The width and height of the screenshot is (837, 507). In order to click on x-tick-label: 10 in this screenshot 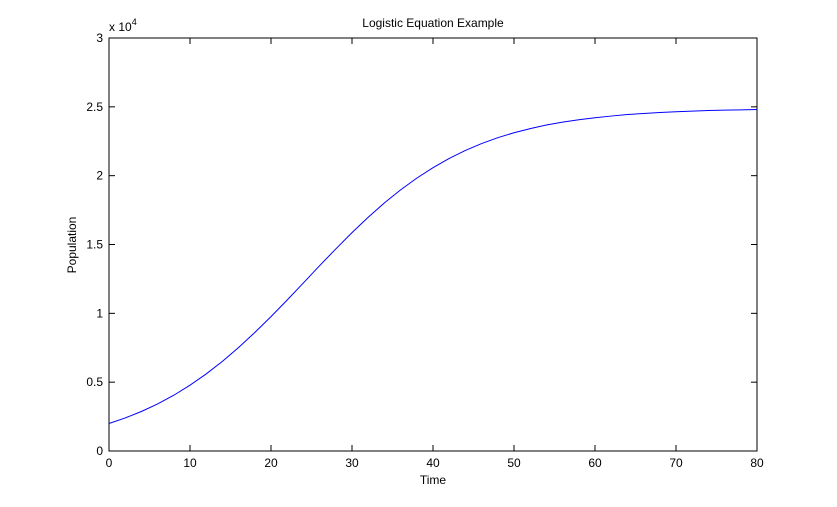, I will do `click(190, 463)`.